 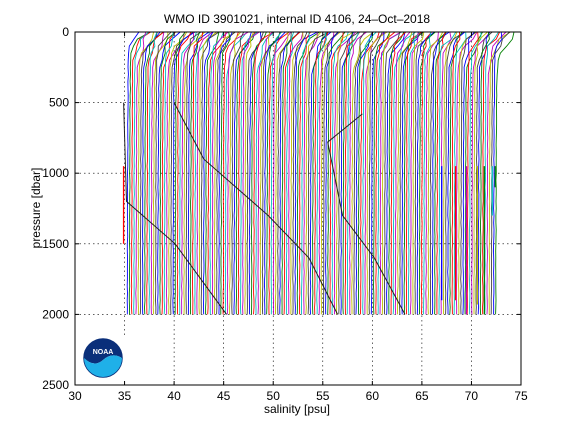 What do you see at coordinates (103, 351) in the screenshot?
I see `logo-sky` at bounding box center [103, 351].